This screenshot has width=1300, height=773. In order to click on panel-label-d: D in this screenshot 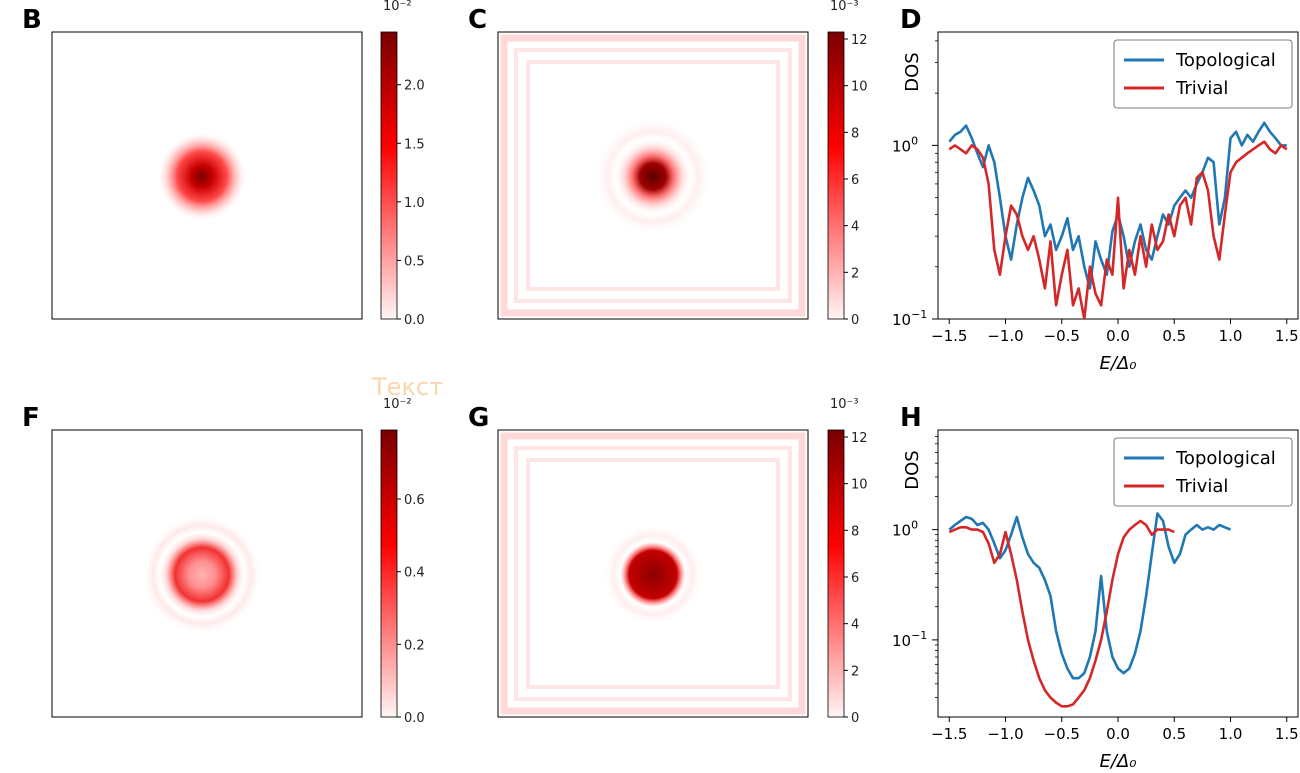, I will do `click(911, 20)`.